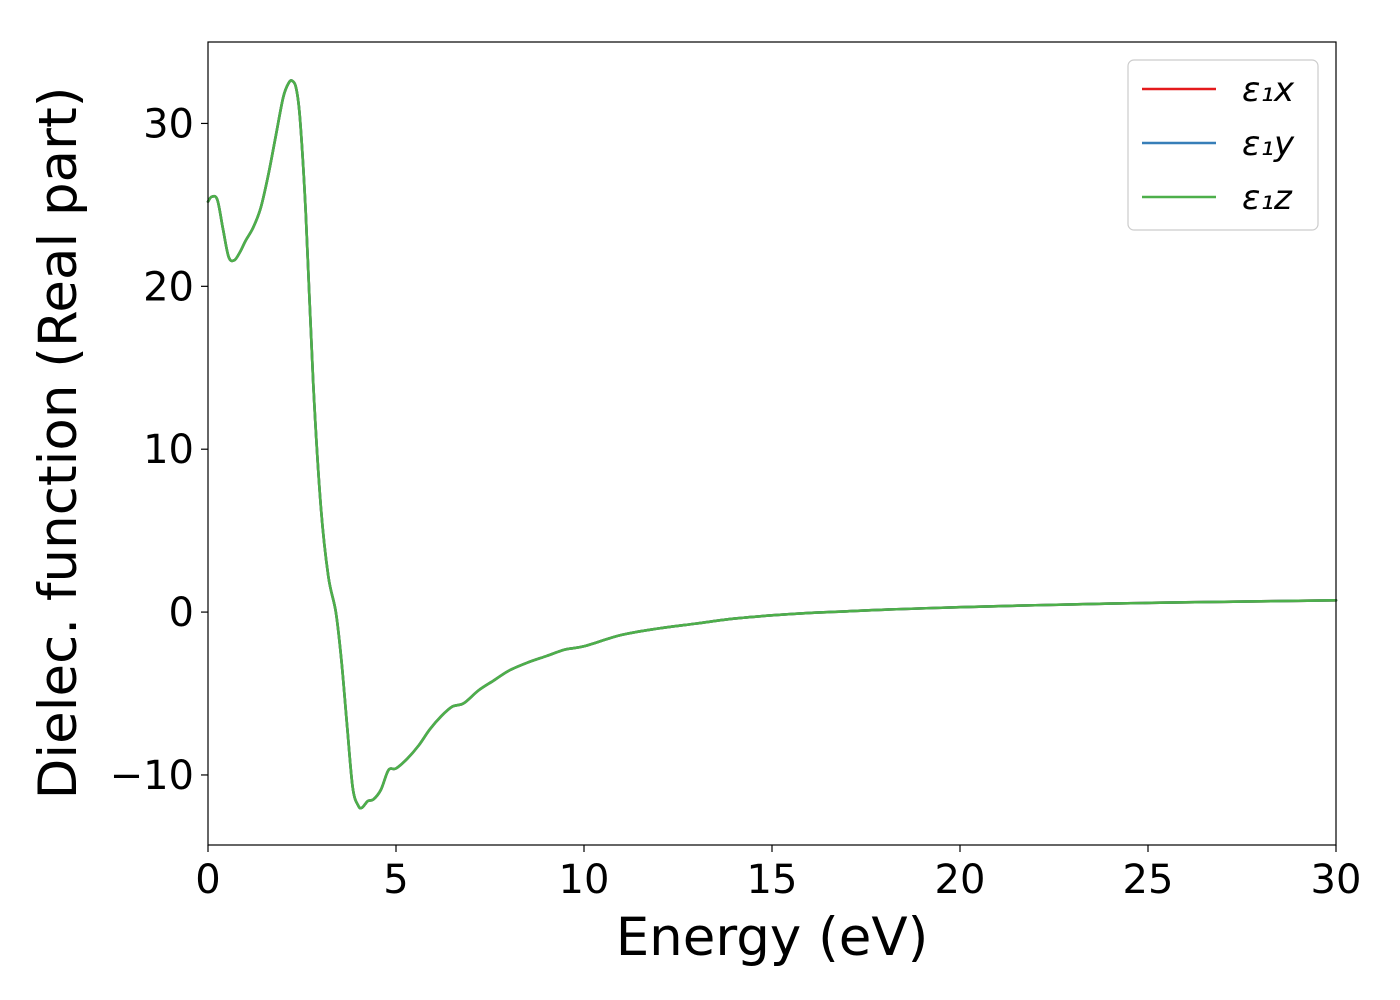 The width and height of the screenshot is (1400, 1000). Describe the element at coordinates (584, 880) in the screenshot. I see `x-tick-label: 10` at that location.